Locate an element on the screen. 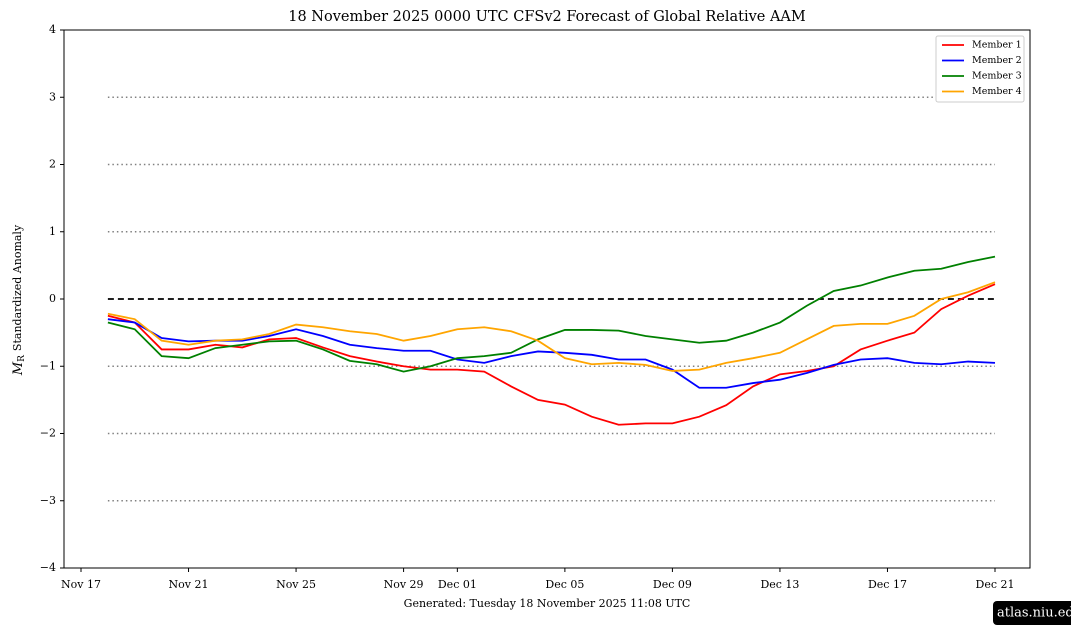  y-label-text: Standardized Anomaly is located at coordinates (17, 287).